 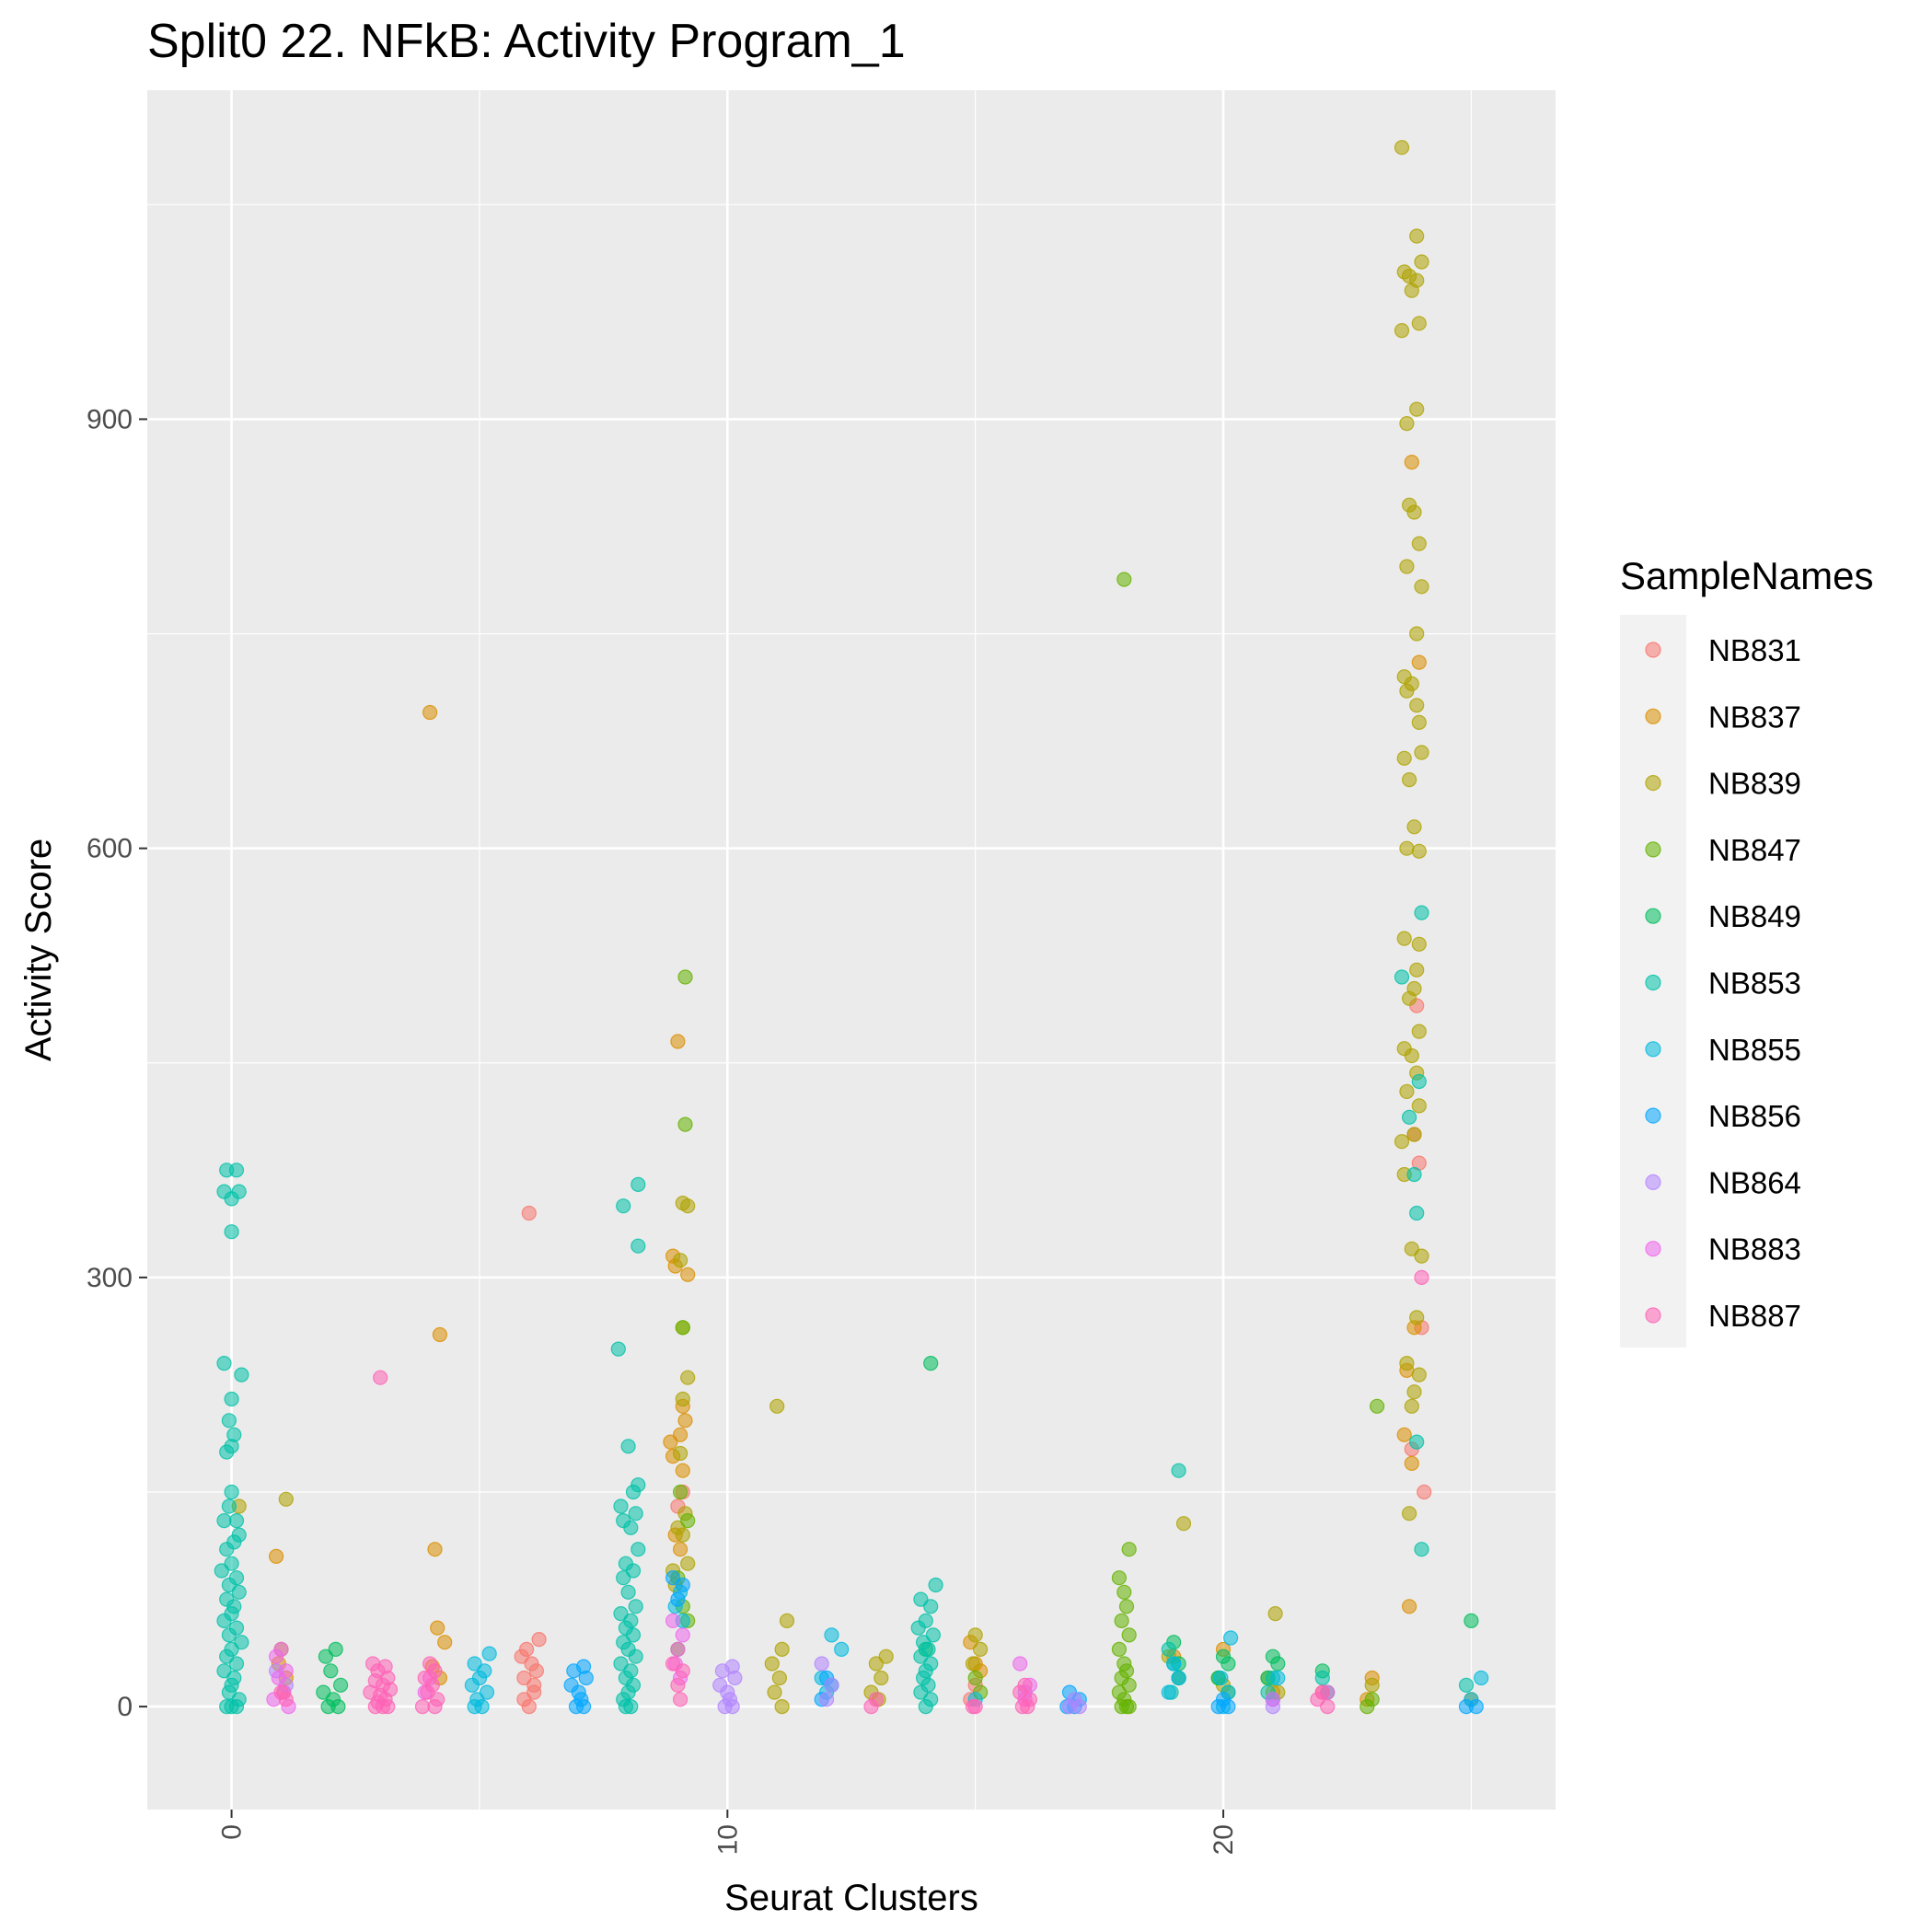 What do you see at coordinates (1653, 1050) in the screenshot?
I see `legend-key-nb855` at bounding box center [1653, 1050].